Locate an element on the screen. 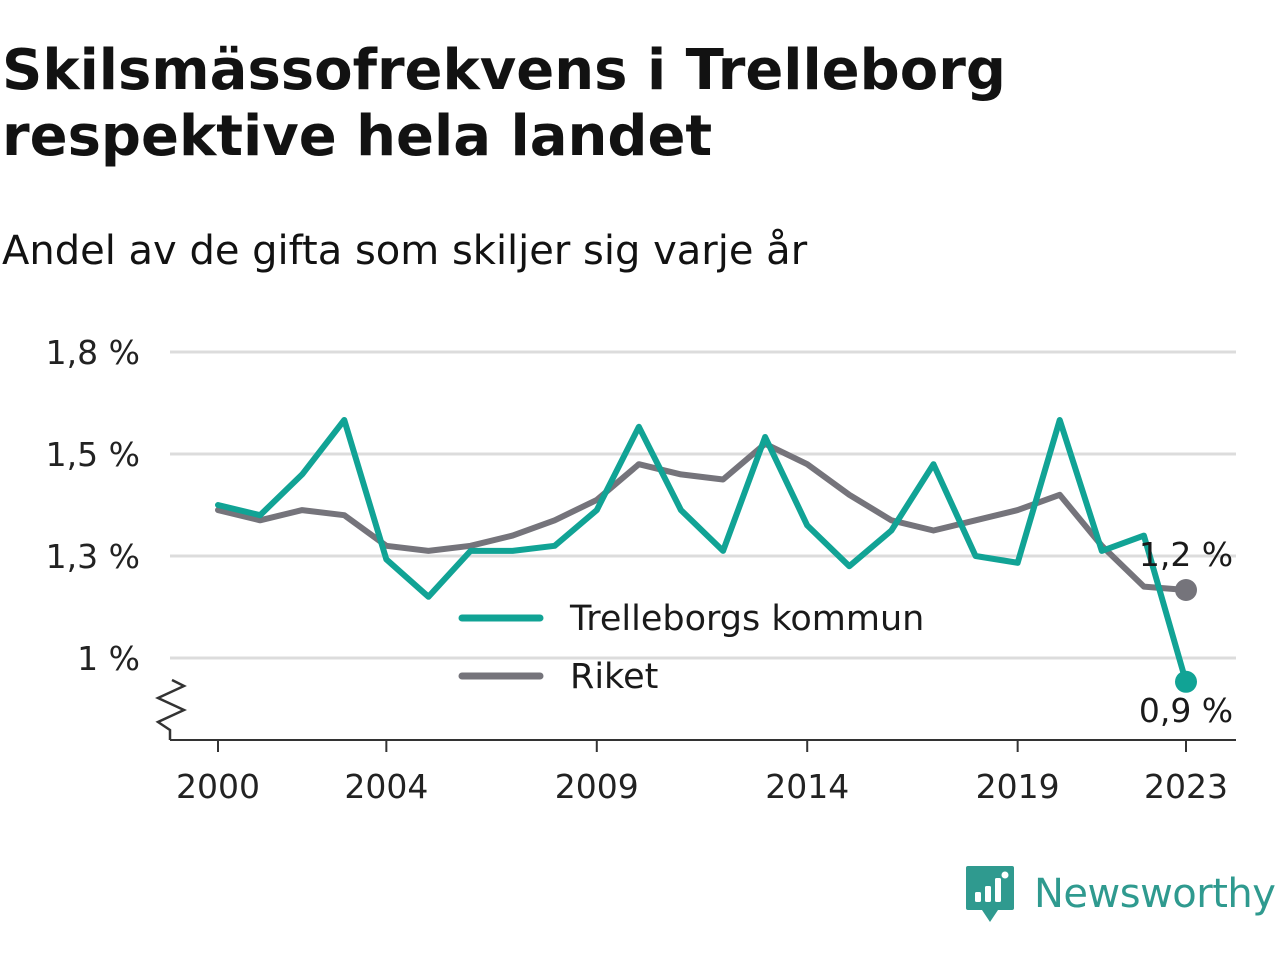 The height and width of the screenshot is (960, 1280). end-label-riket: 1,2 % is located at coordinates (1186, 554).